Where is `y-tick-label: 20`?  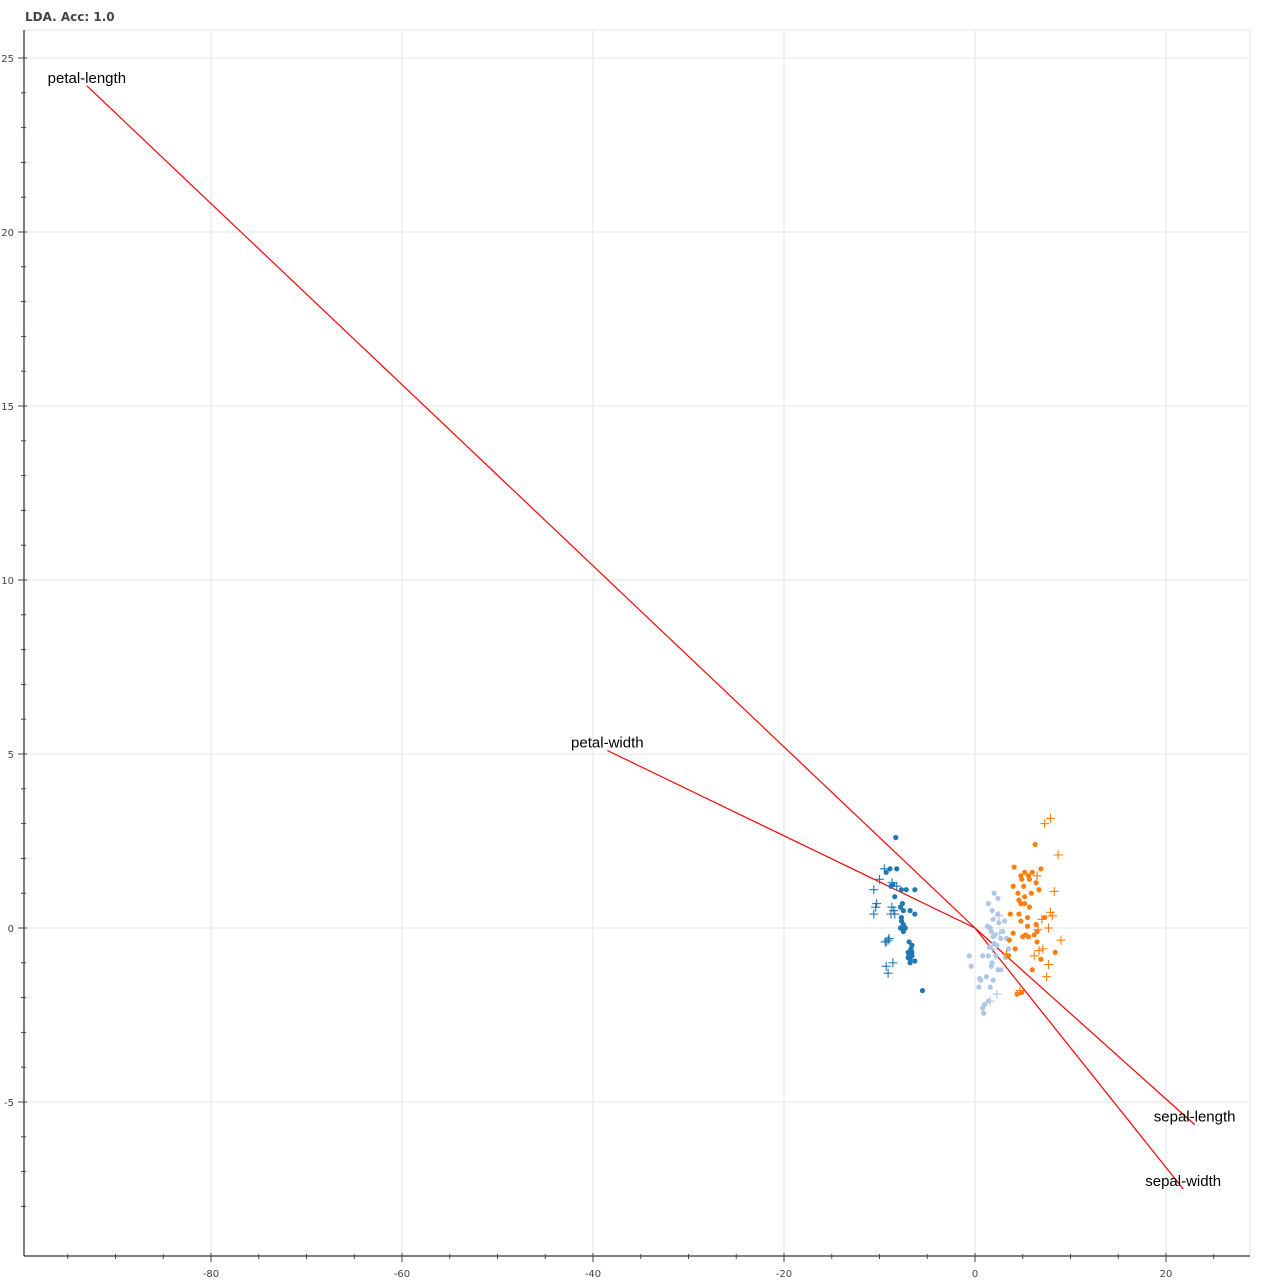 y-tick-label: 20 is located at coordinates (7, 233).